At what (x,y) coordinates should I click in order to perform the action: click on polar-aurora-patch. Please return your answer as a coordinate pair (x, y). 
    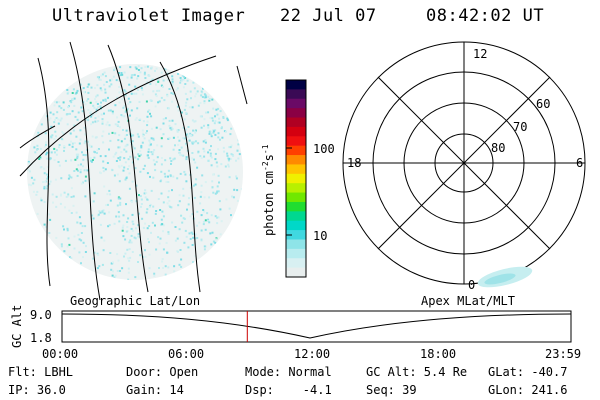
    Looking at the image, I should click on (505, 277).